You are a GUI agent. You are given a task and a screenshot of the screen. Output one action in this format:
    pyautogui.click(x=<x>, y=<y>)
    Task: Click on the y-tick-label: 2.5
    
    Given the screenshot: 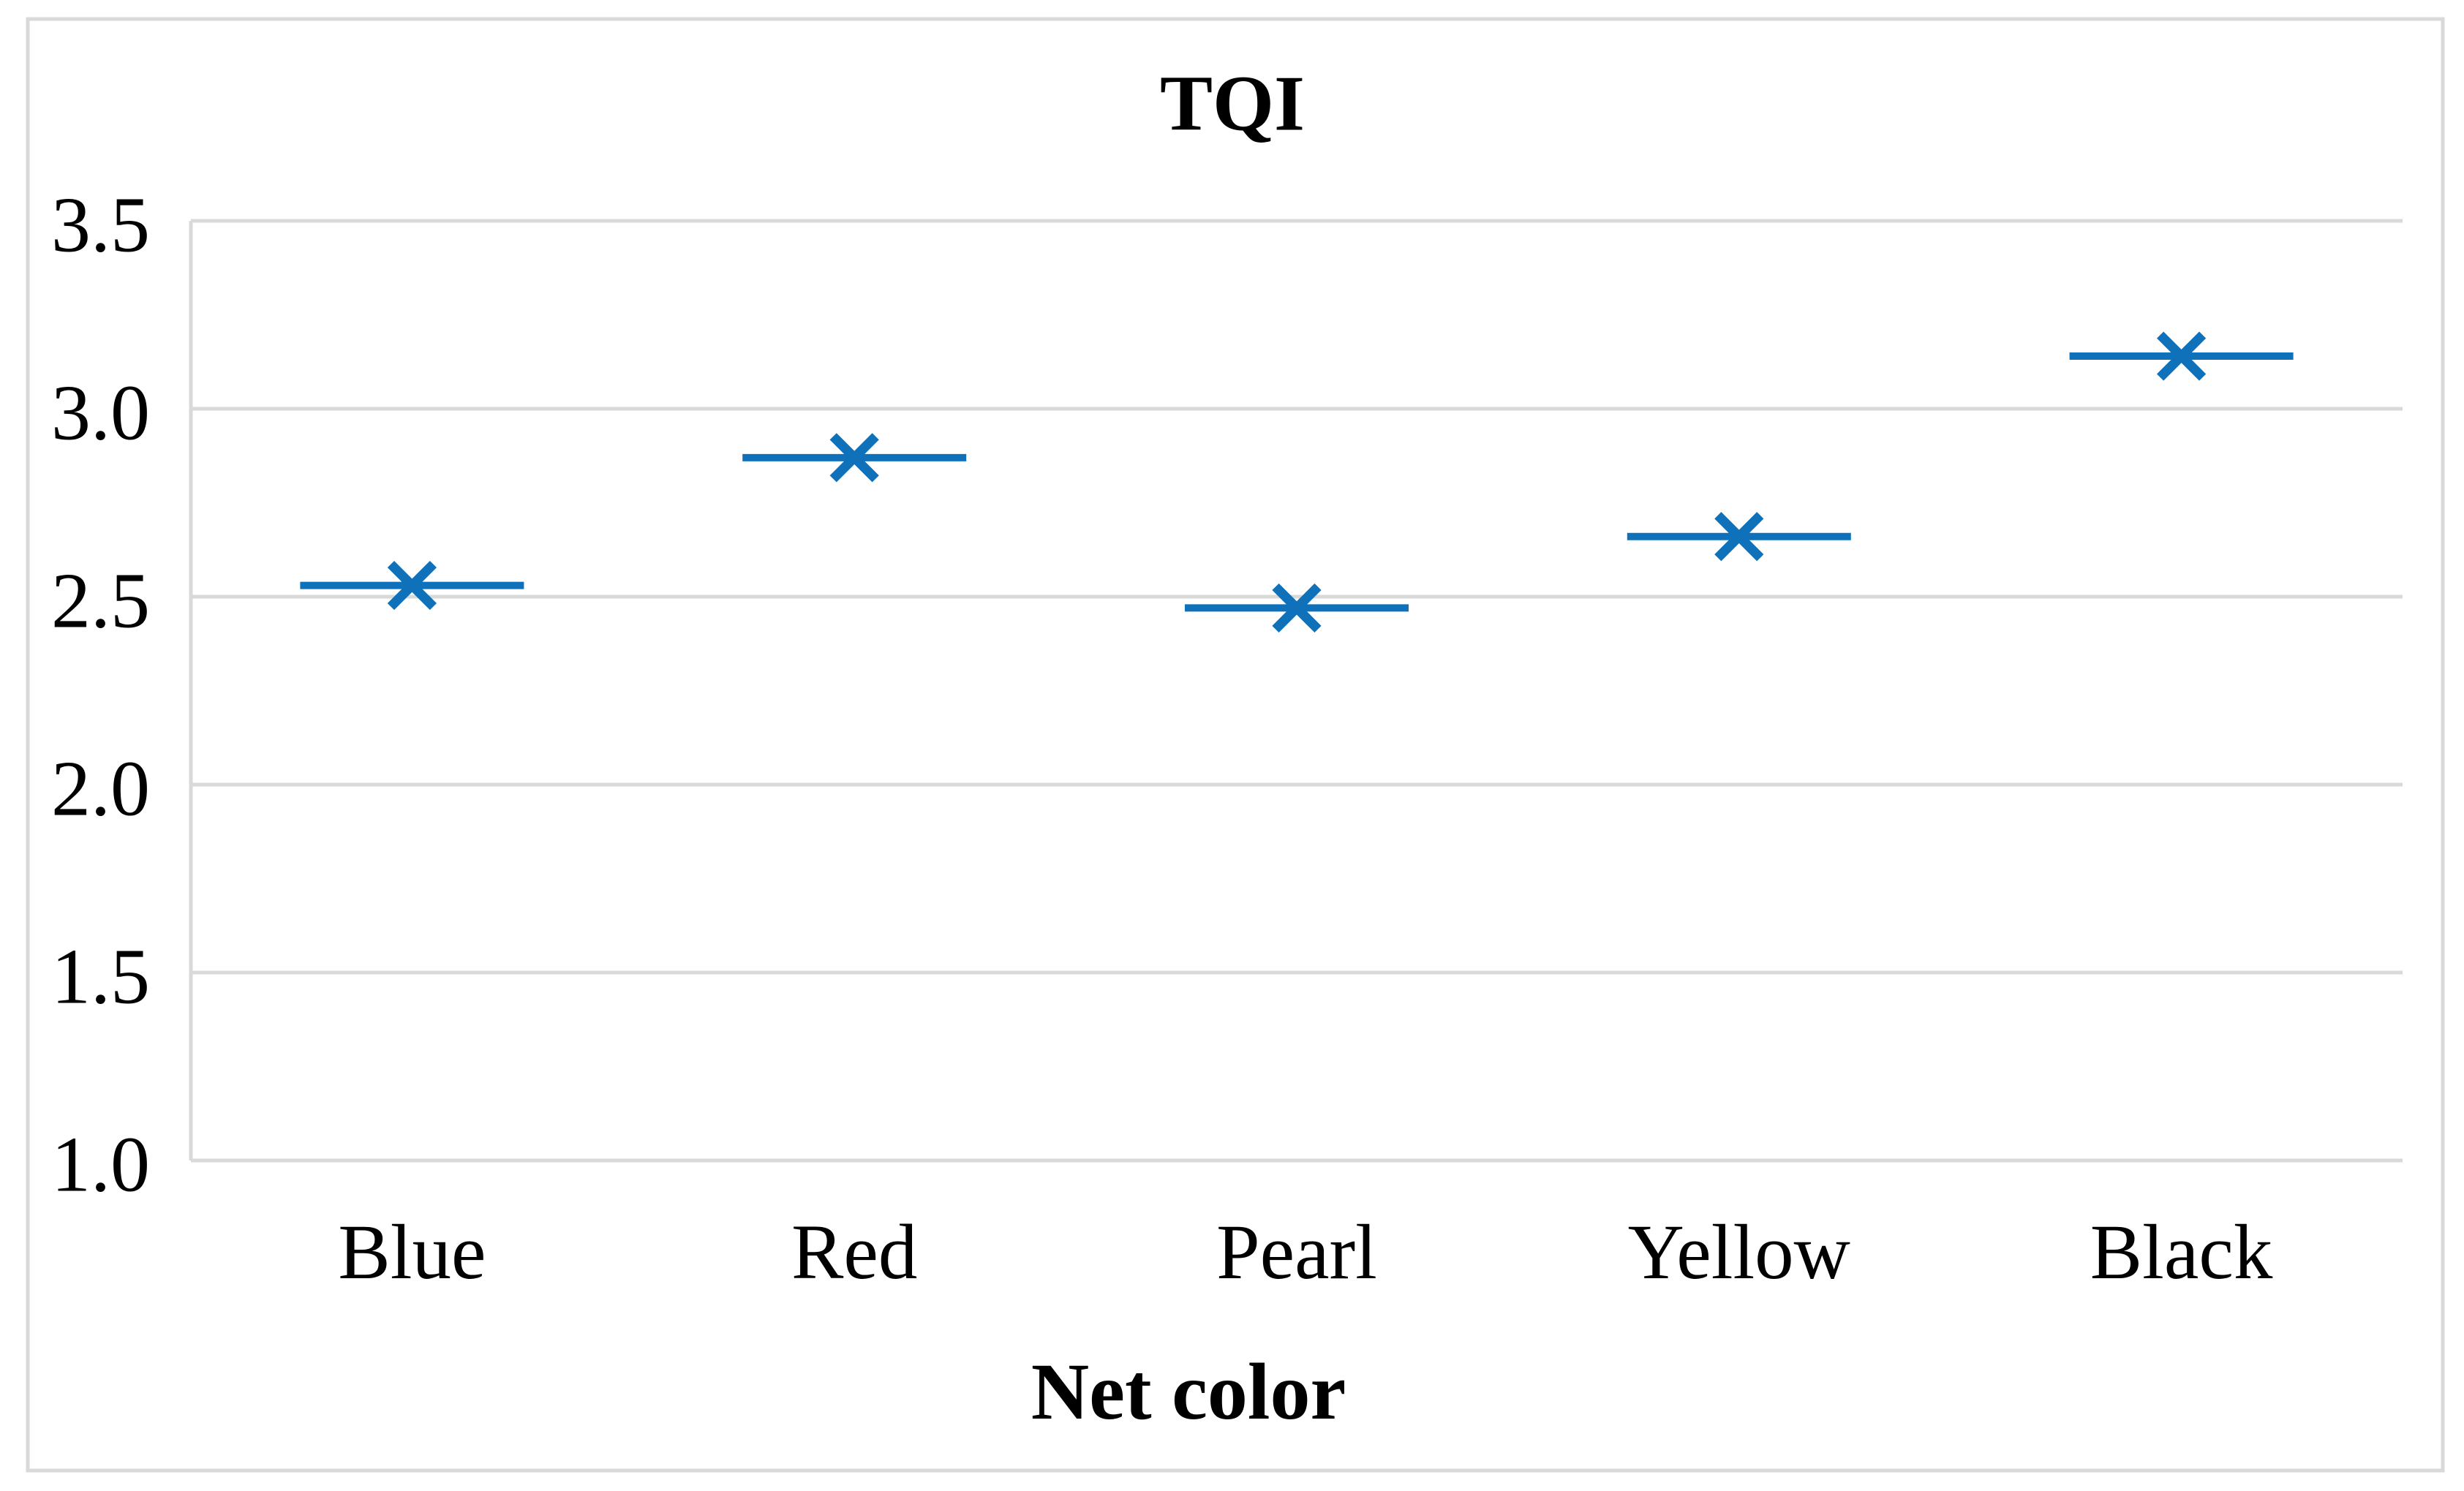 What is the action you would take?
    pyautogui.click(x=100, y=602)
    